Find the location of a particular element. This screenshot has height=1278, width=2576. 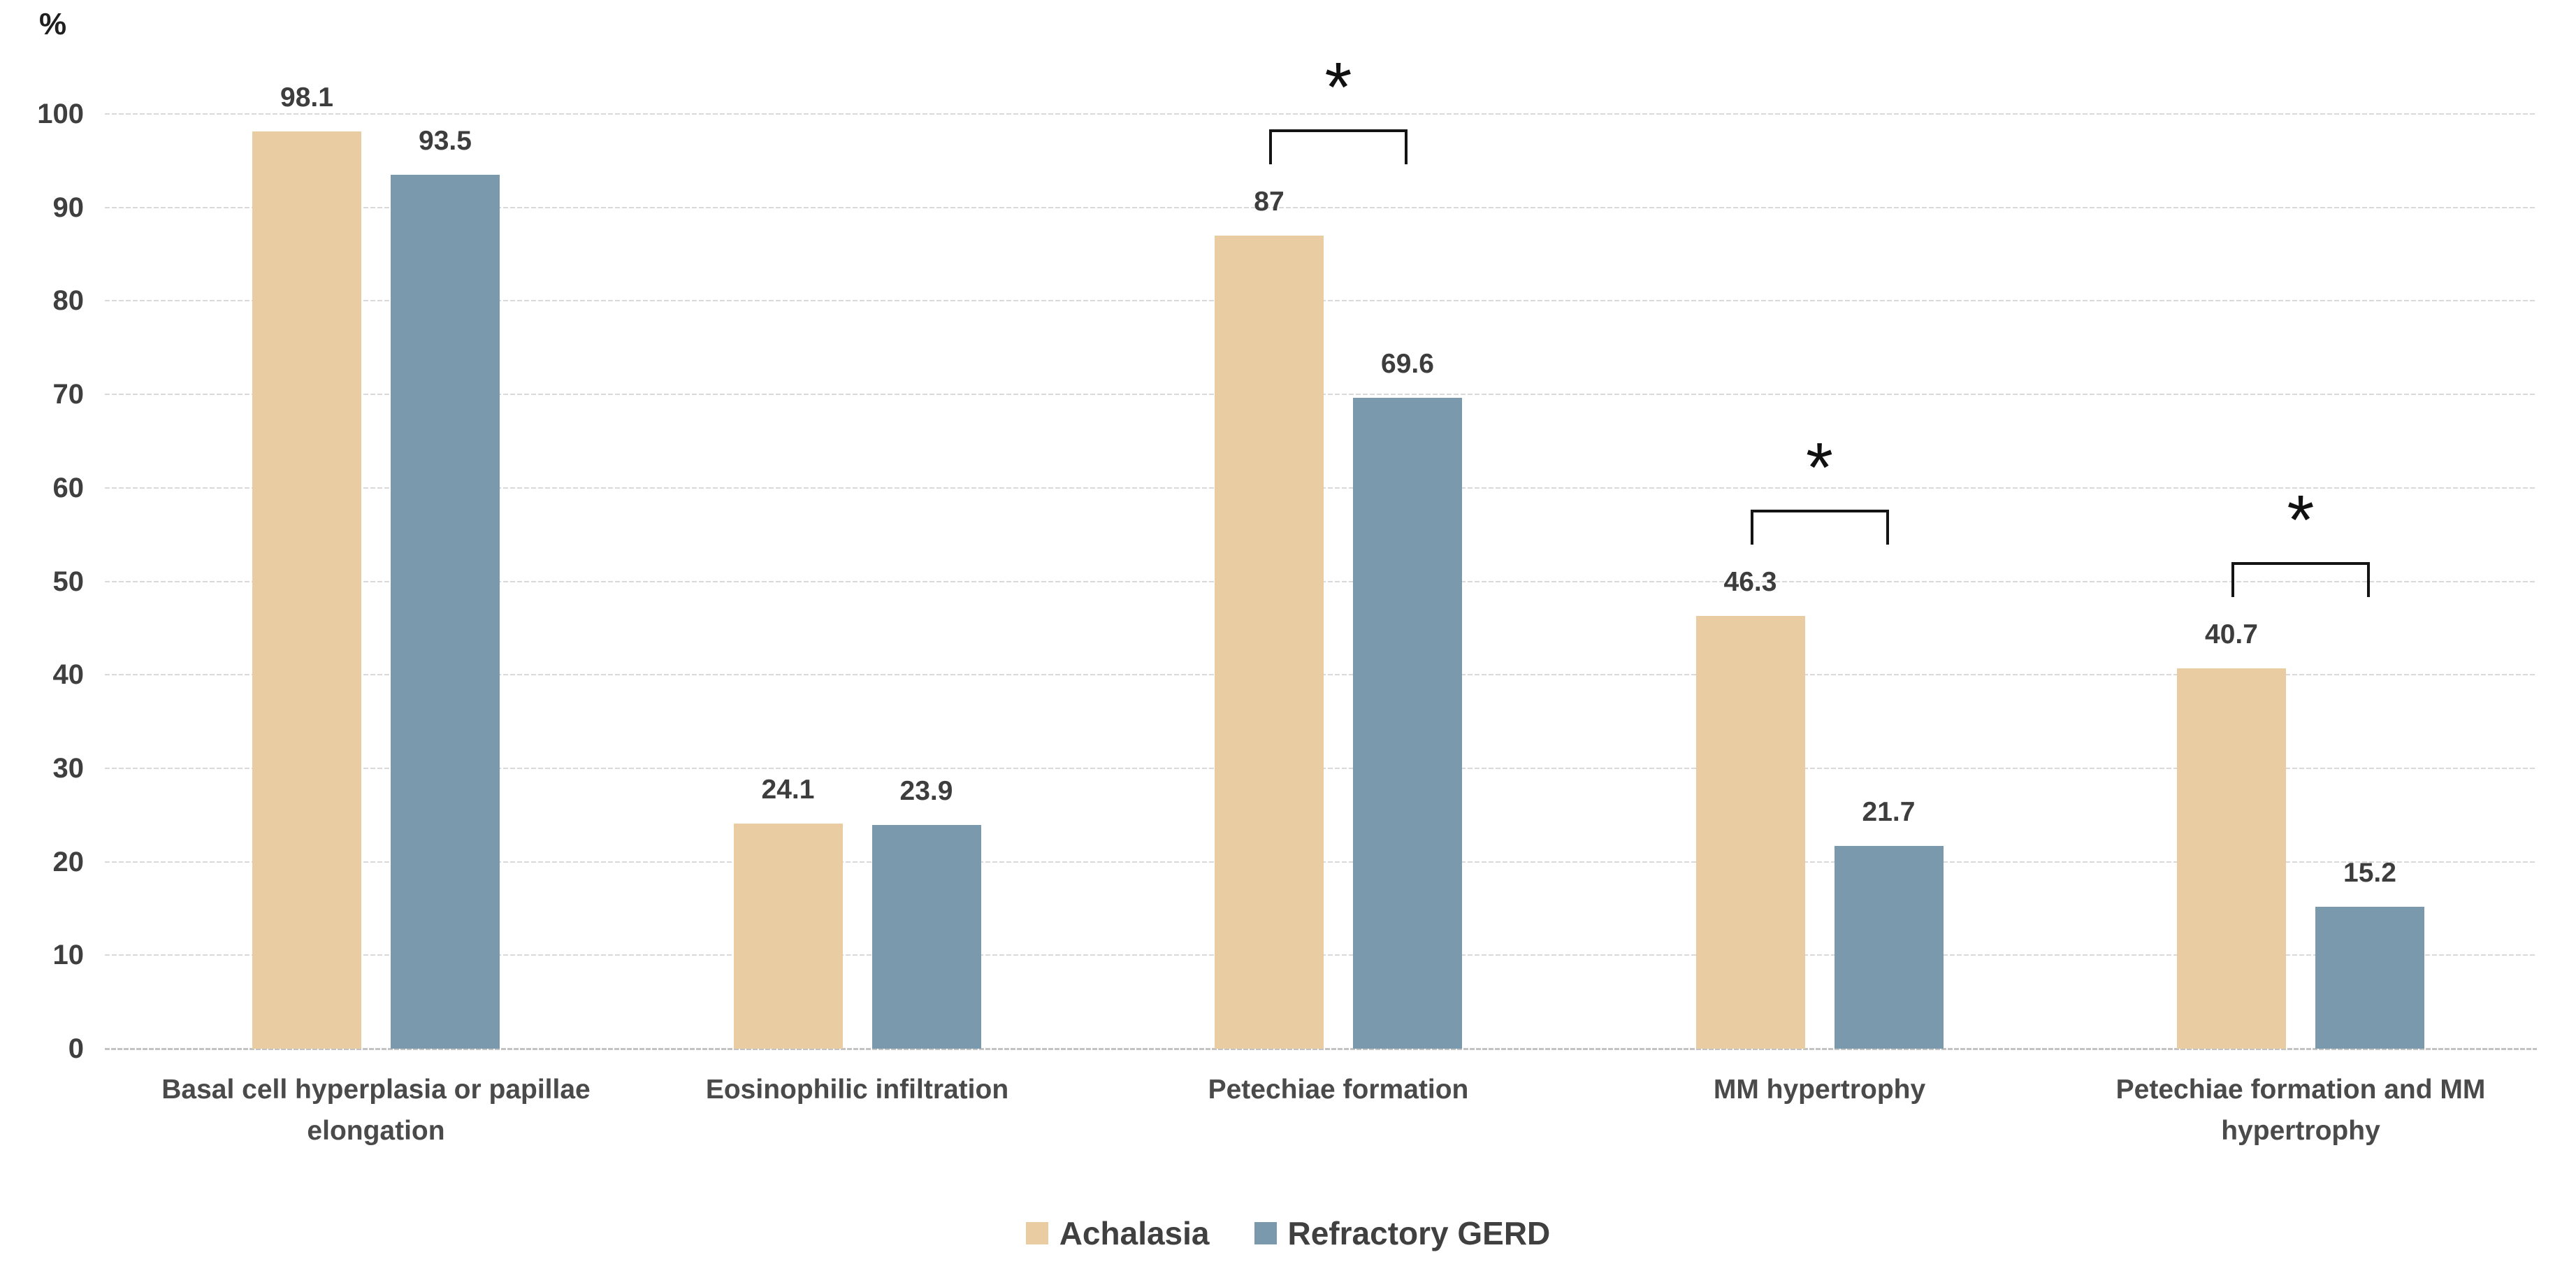

value-label: 21.7 is located at coordinates (1889, 811).